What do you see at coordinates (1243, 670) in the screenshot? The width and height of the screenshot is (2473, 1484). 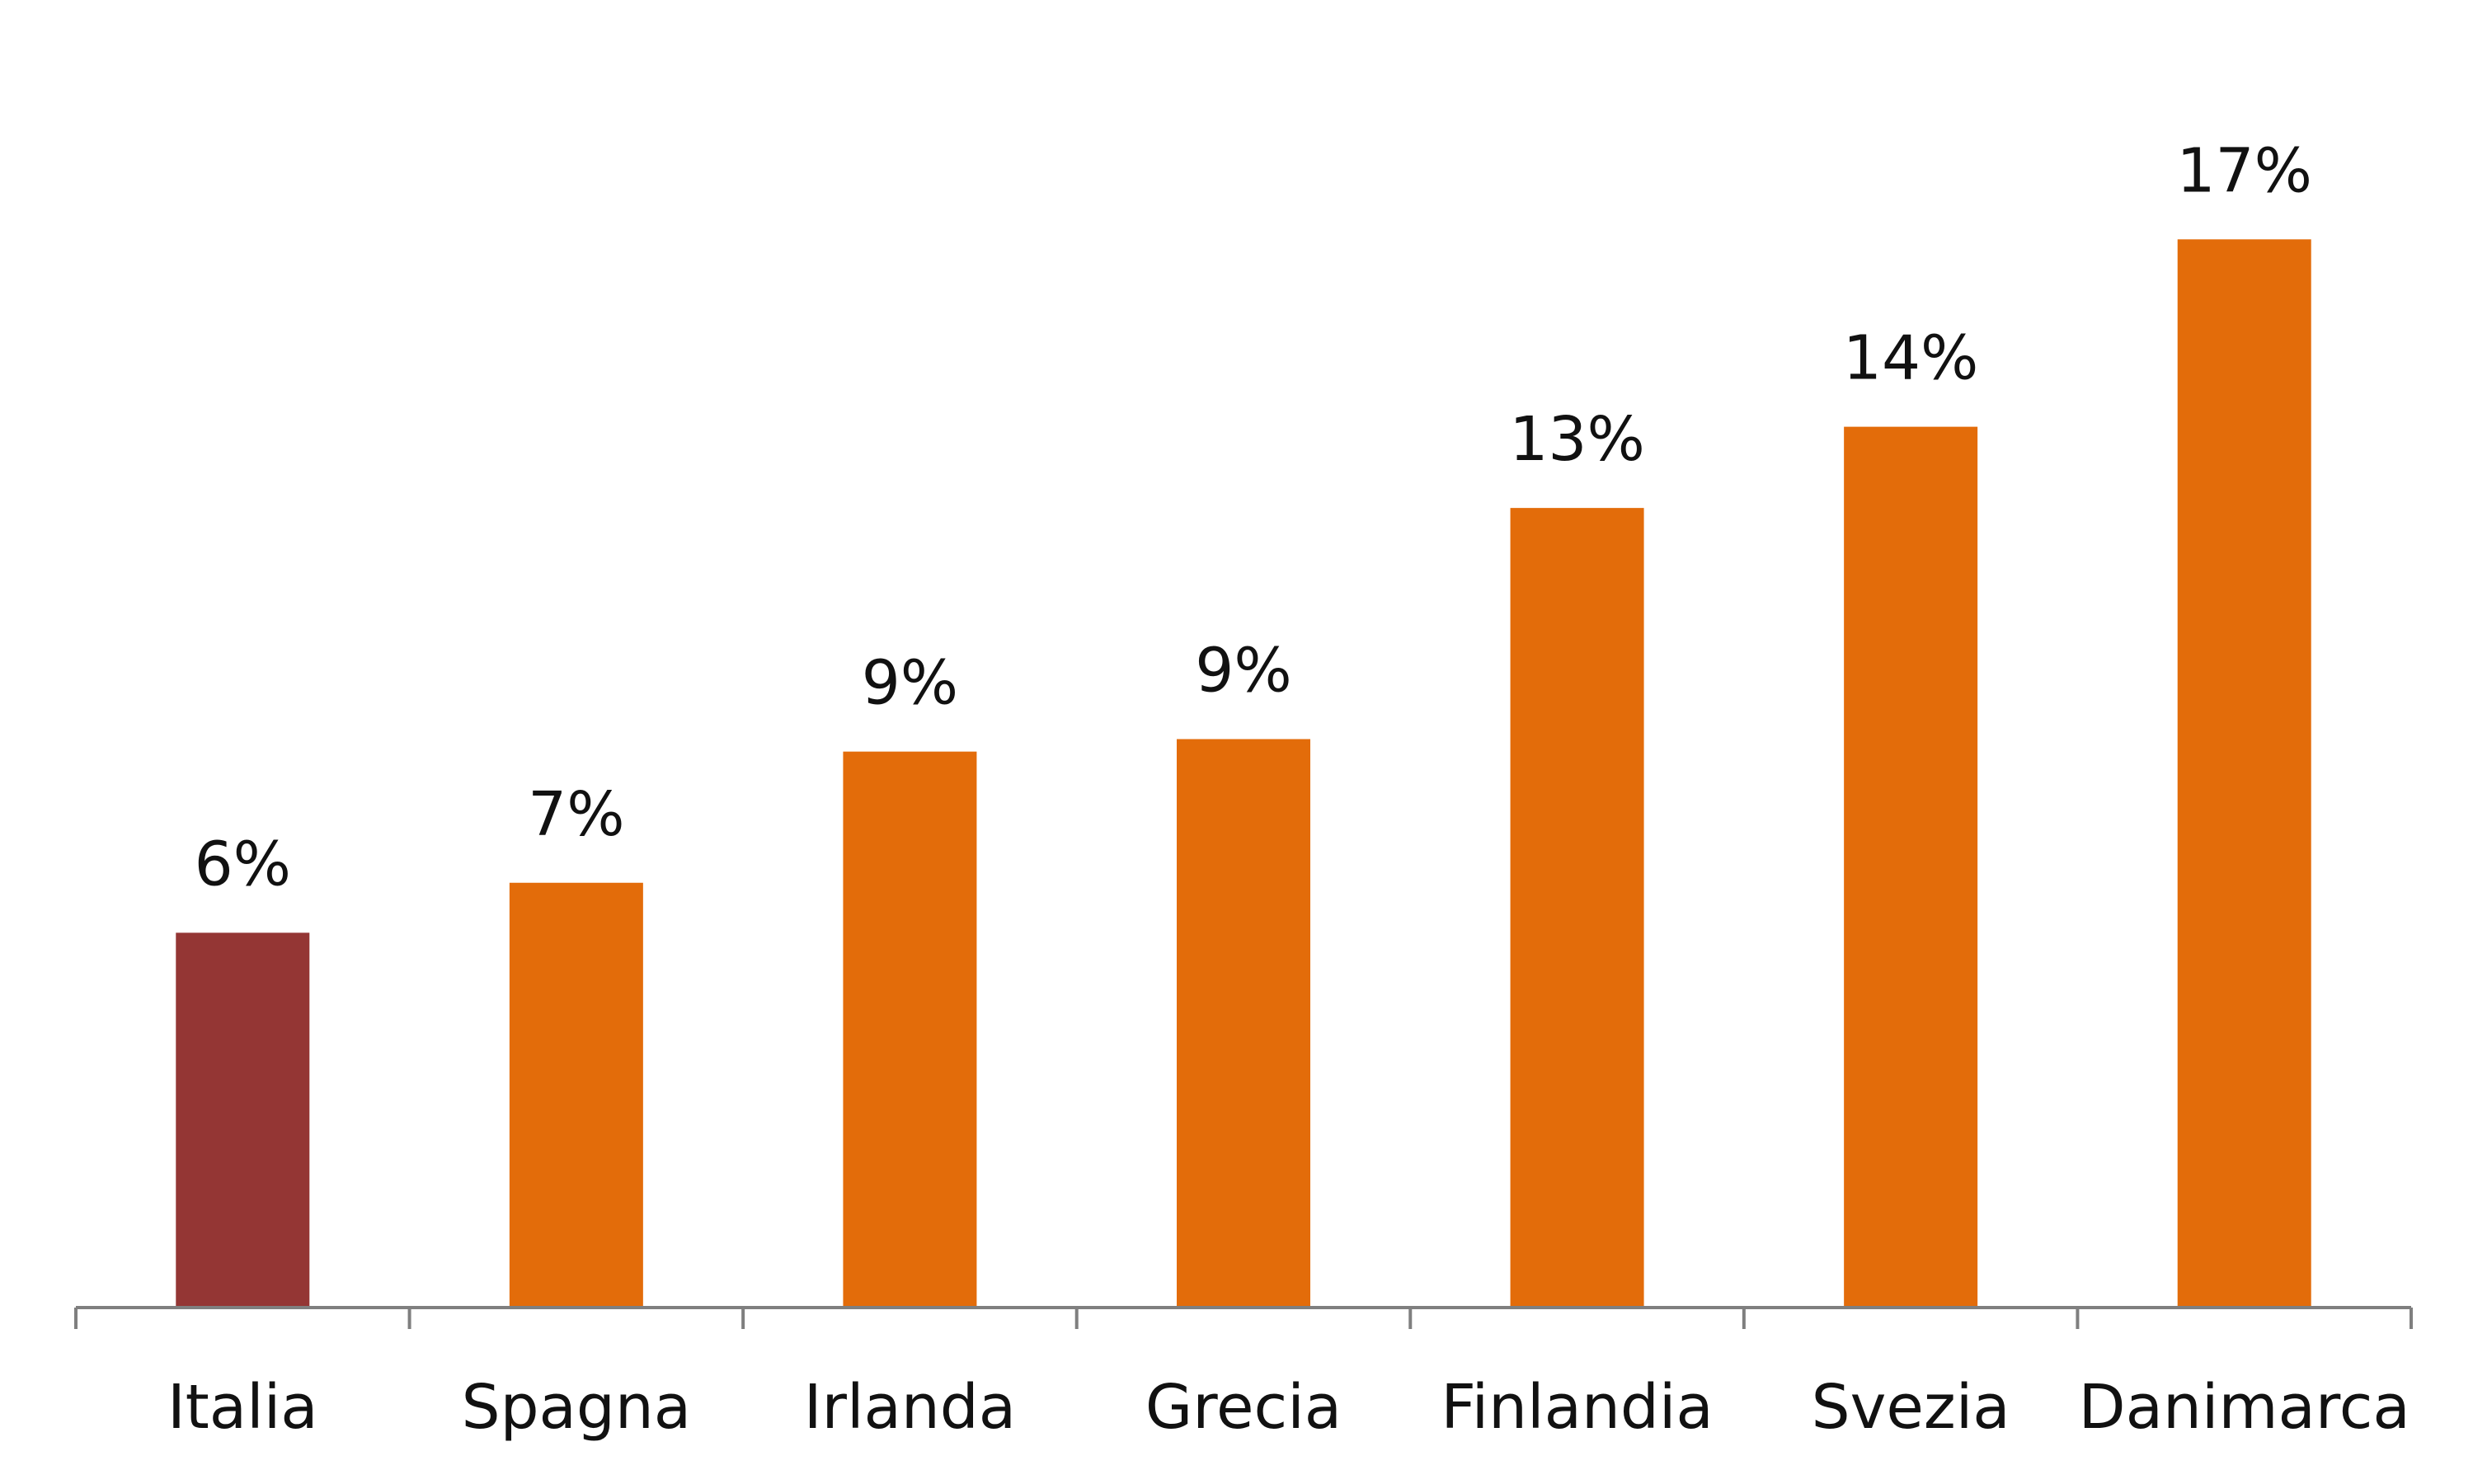 I see `data-label-grecia: 9%` at bounding box center [1243, 670].